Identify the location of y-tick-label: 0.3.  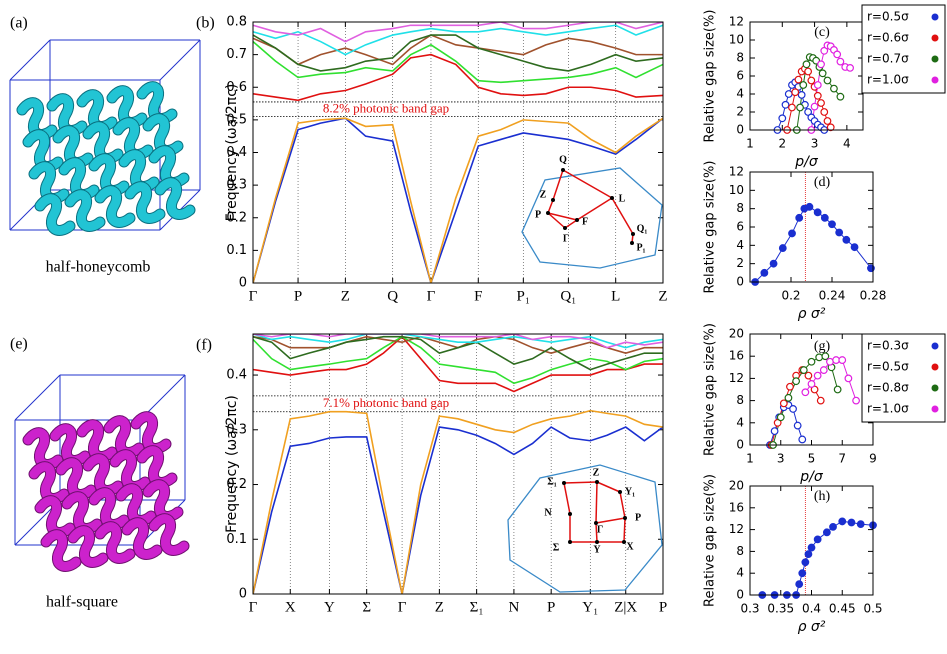
(236, 429).